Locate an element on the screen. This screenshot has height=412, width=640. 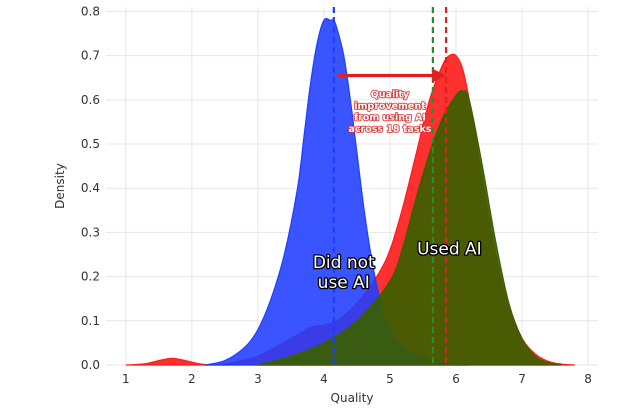
x-tick-label: 4 is located at coordinates (324, 379).